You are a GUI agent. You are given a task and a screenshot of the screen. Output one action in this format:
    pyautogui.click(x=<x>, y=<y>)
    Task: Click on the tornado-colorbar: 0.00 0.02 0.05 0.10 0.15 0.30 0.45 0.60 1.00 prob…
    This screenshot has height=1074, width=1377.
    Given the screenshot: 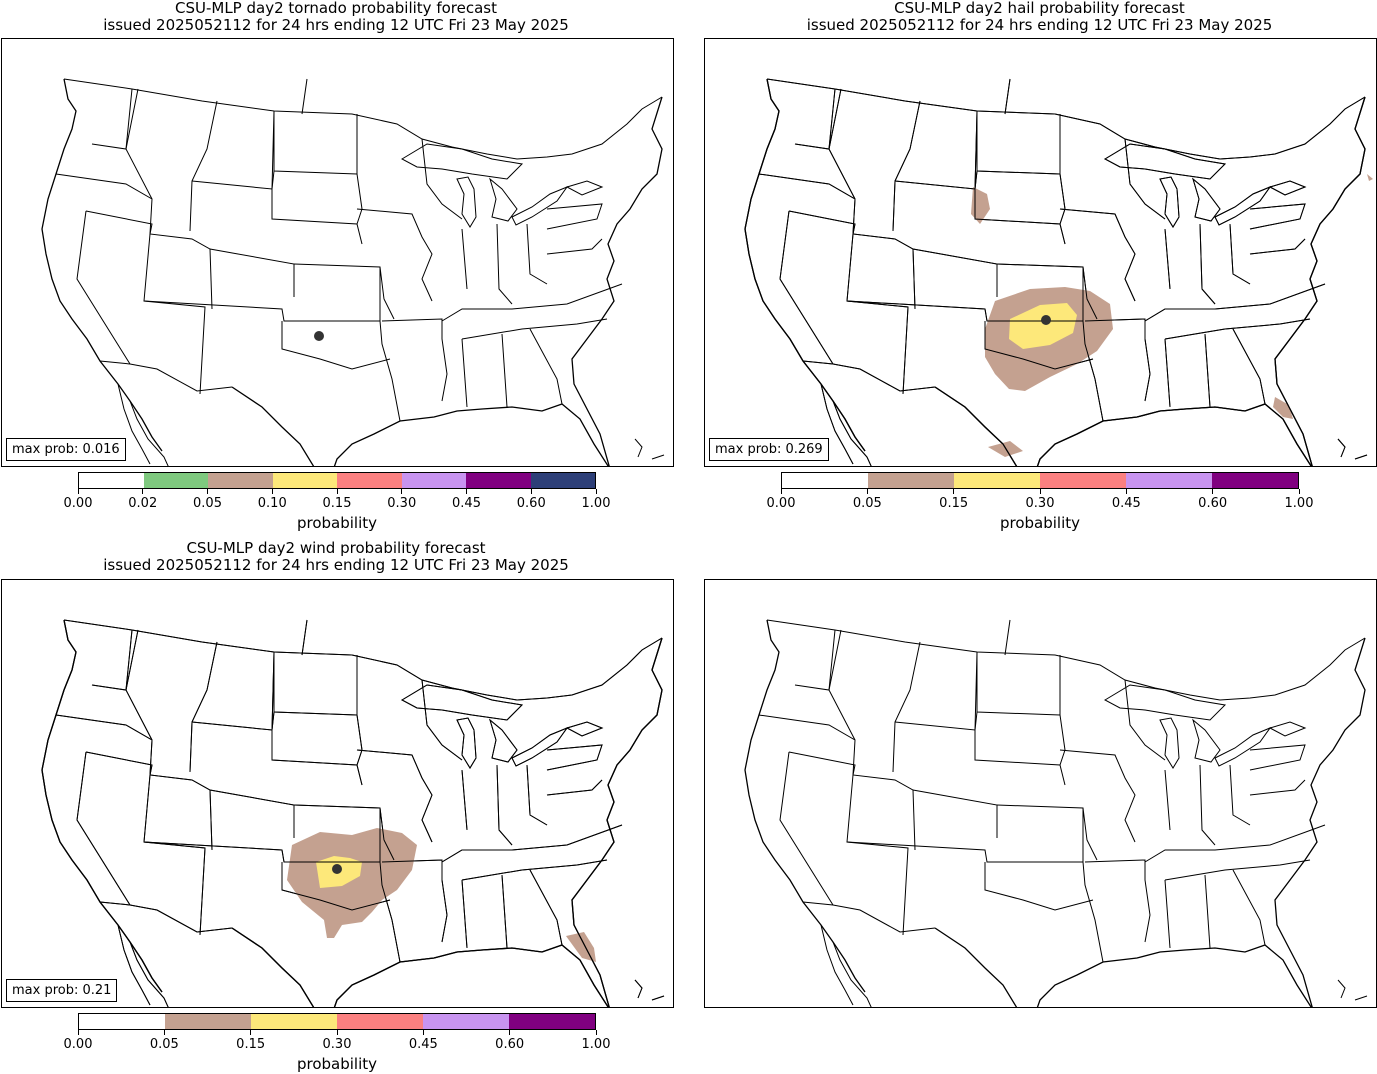 What is the action you would take?
    pyautogui.click(x=337, y=502)
    